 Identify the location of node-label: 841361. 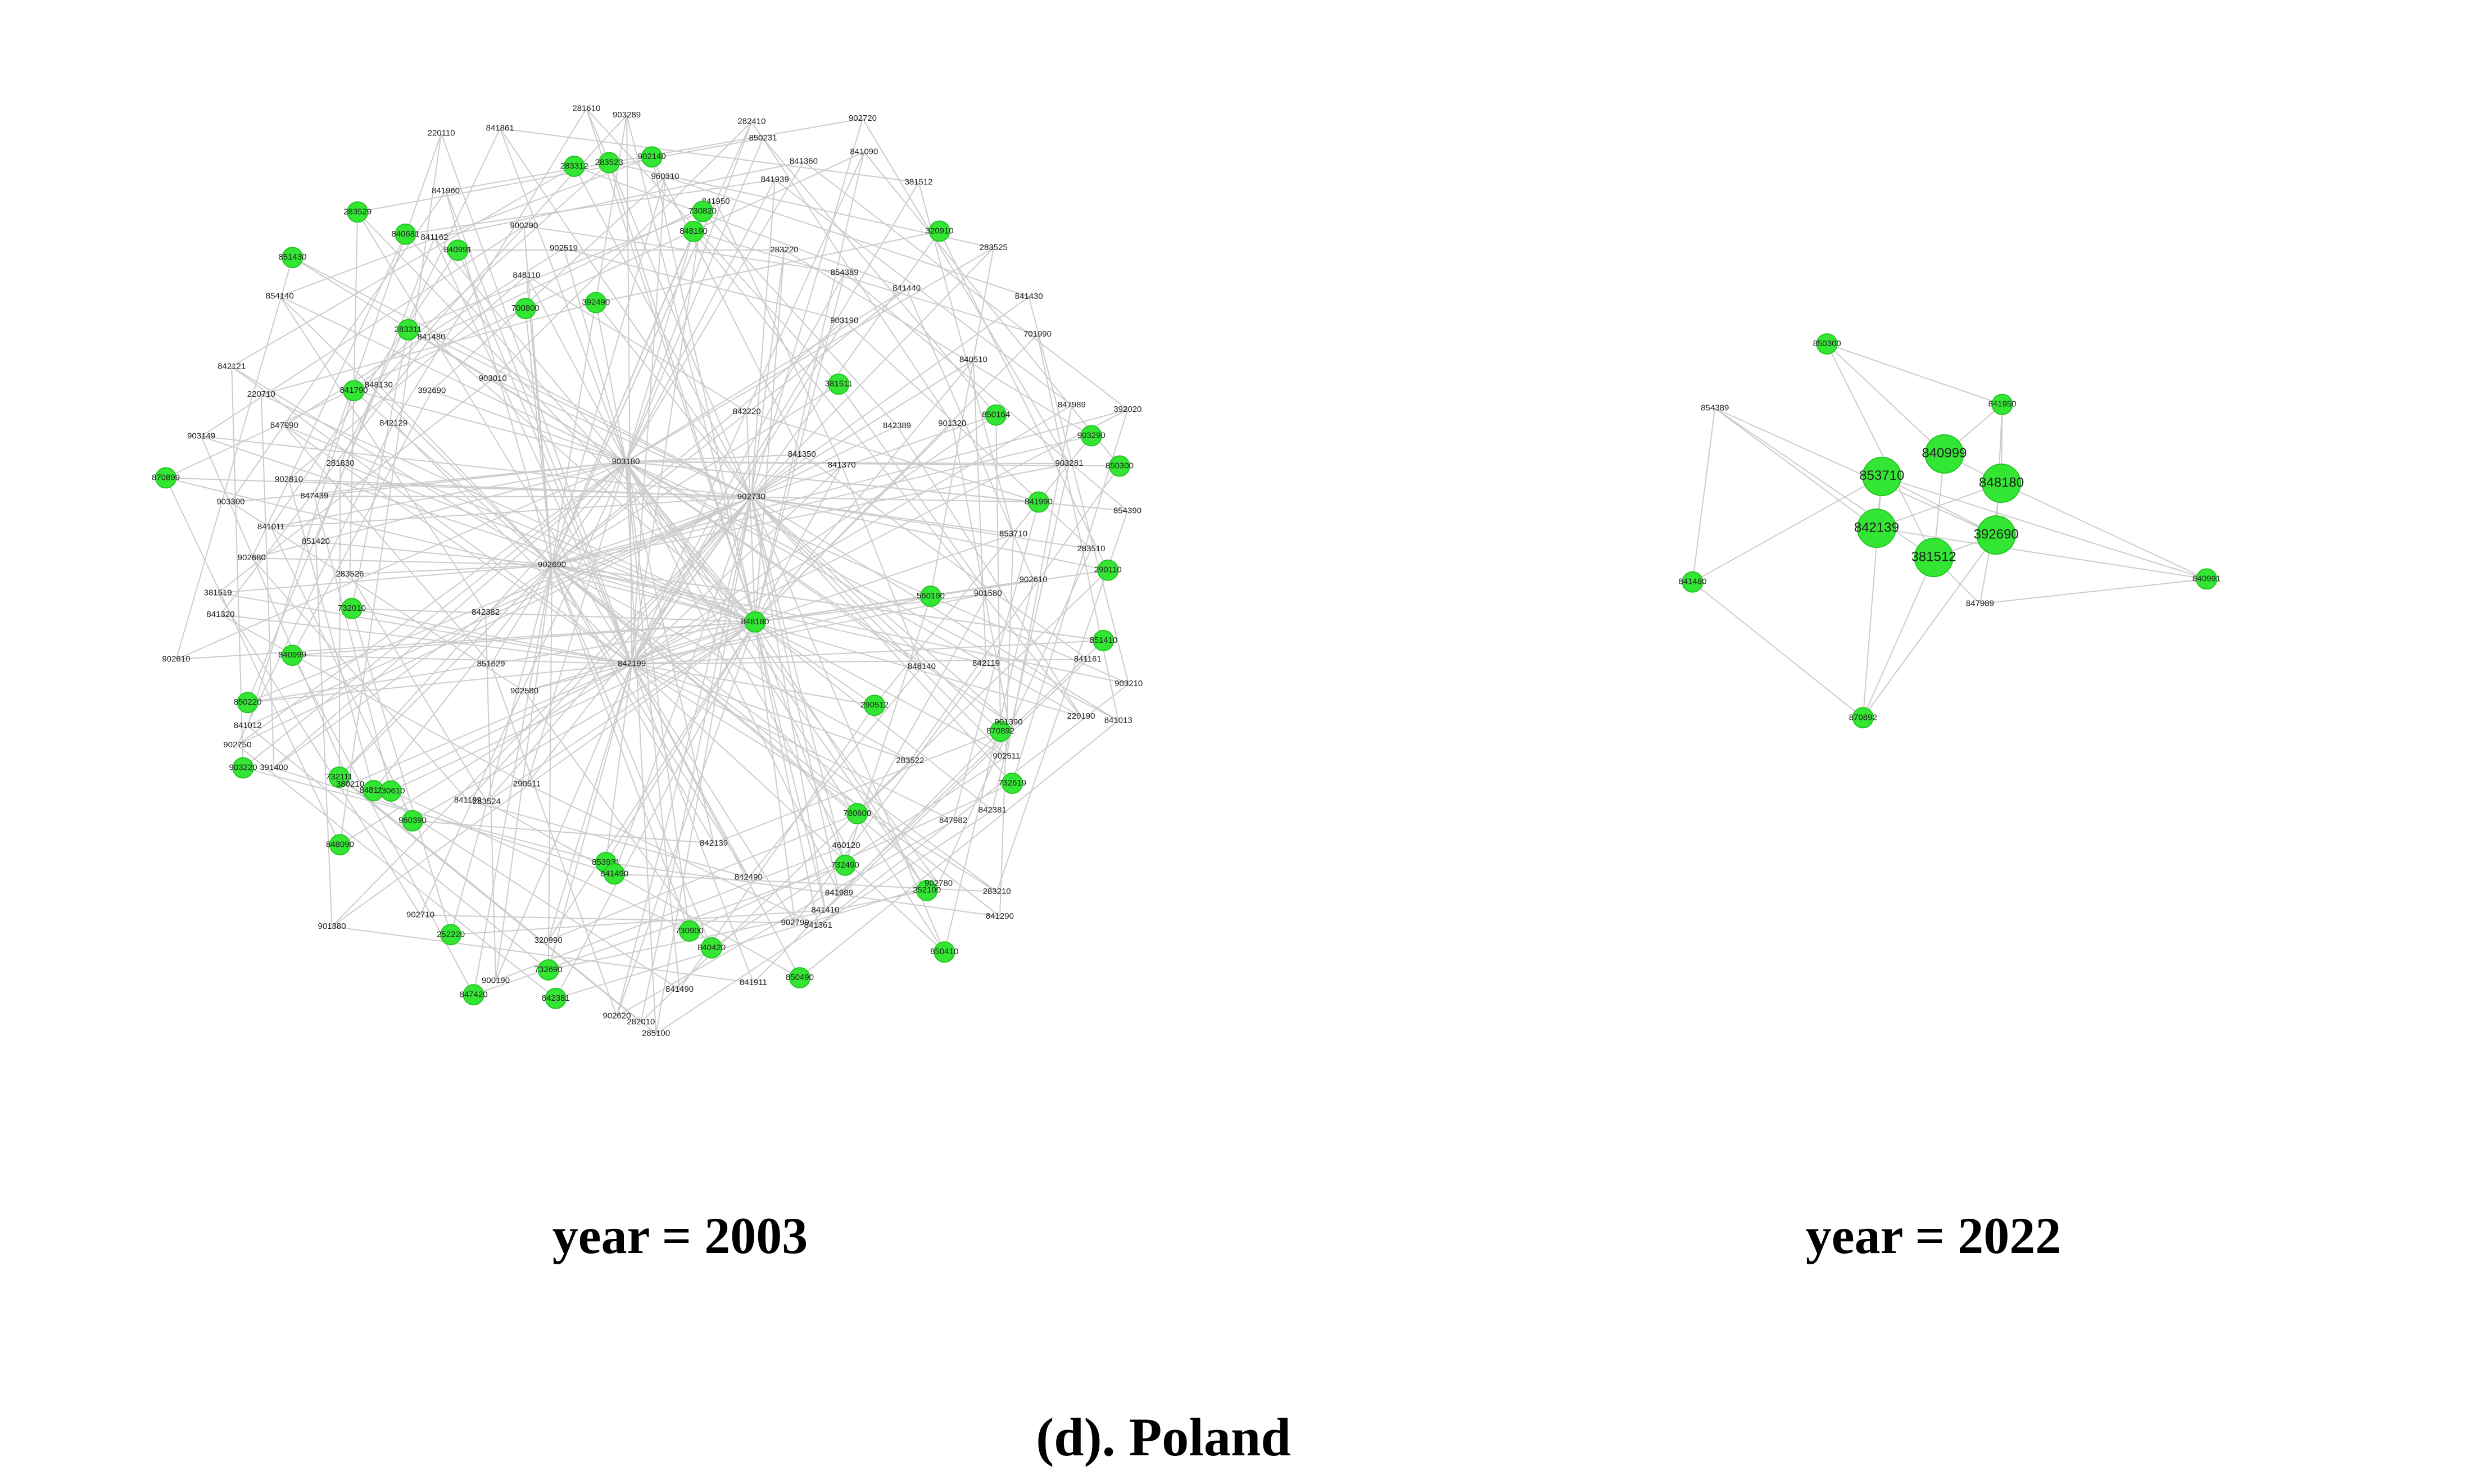
(818, 925).